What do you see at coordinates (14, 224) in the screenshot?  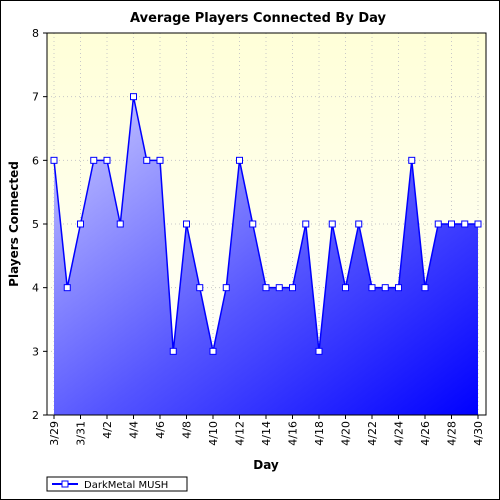 I see `y-axis-label: Players Connected` at bounding box center [14, 224].